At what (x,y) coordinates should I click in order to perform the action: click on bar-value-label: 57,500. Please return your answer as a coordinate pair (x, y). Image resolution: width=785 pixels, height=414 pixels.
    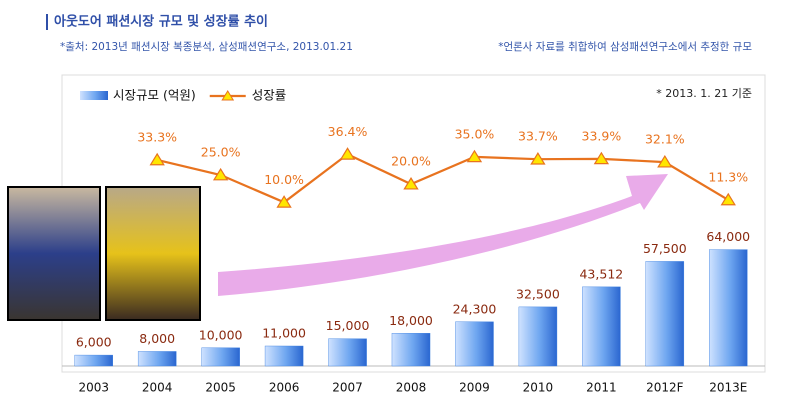
    Looking at the image, I should click on (665, 248).